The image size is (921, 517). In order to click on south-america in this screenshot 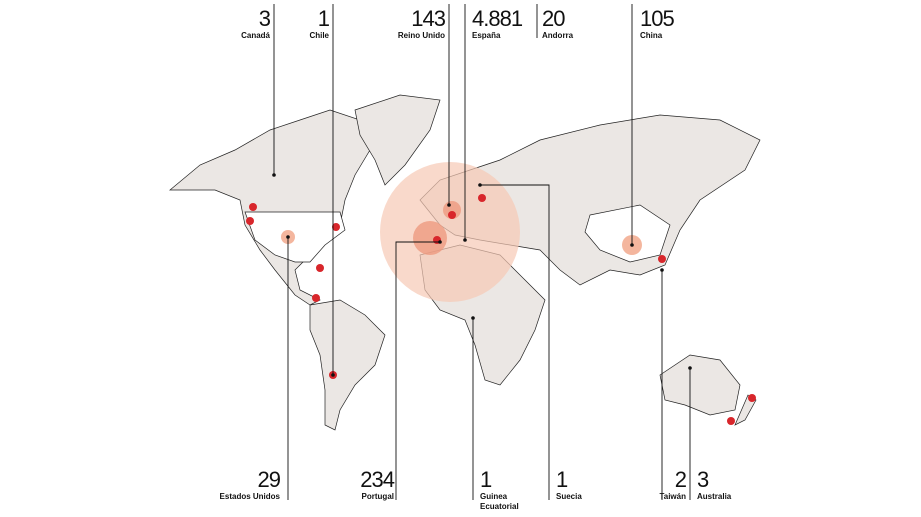, I will do `click(347, 365)`.